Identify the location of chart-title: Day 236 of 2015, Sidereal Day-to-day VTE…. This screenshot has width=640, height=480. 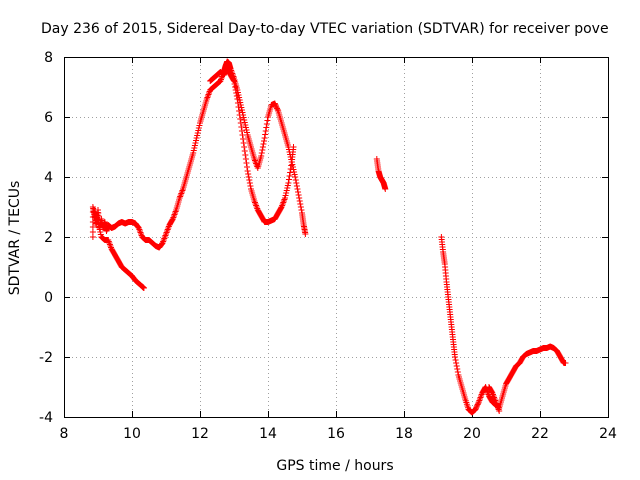
(325, 29).